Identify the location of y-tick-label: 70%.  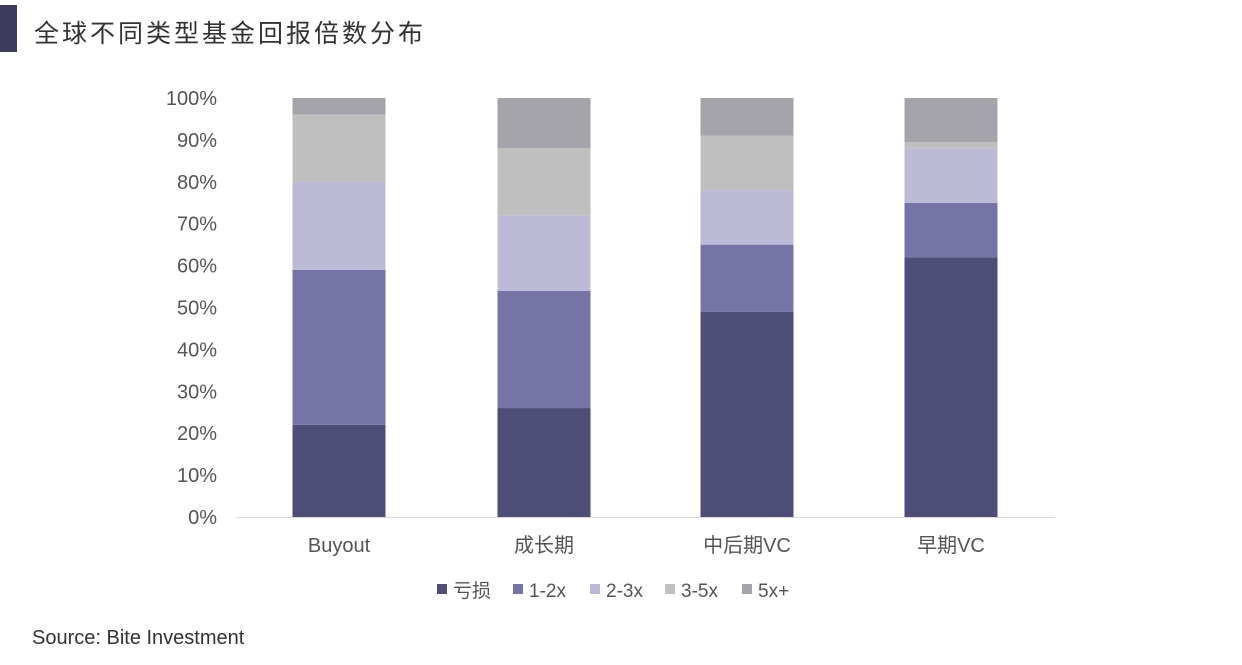
(197, 225).